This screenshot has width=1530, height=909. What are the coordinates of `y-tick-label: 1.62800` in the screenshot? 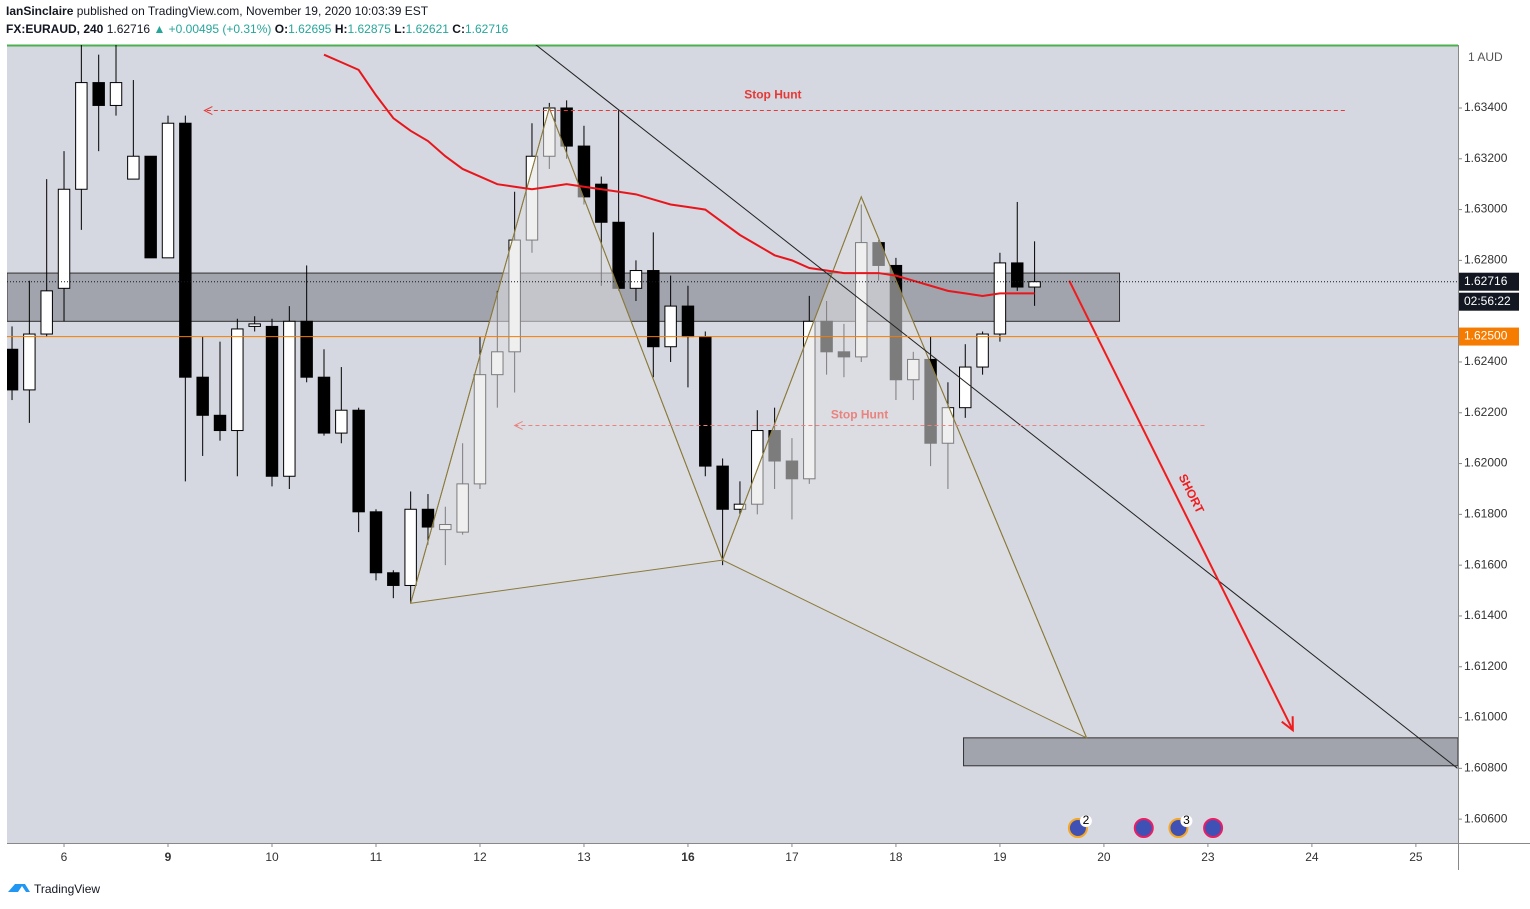 It's located at (1486, 260).